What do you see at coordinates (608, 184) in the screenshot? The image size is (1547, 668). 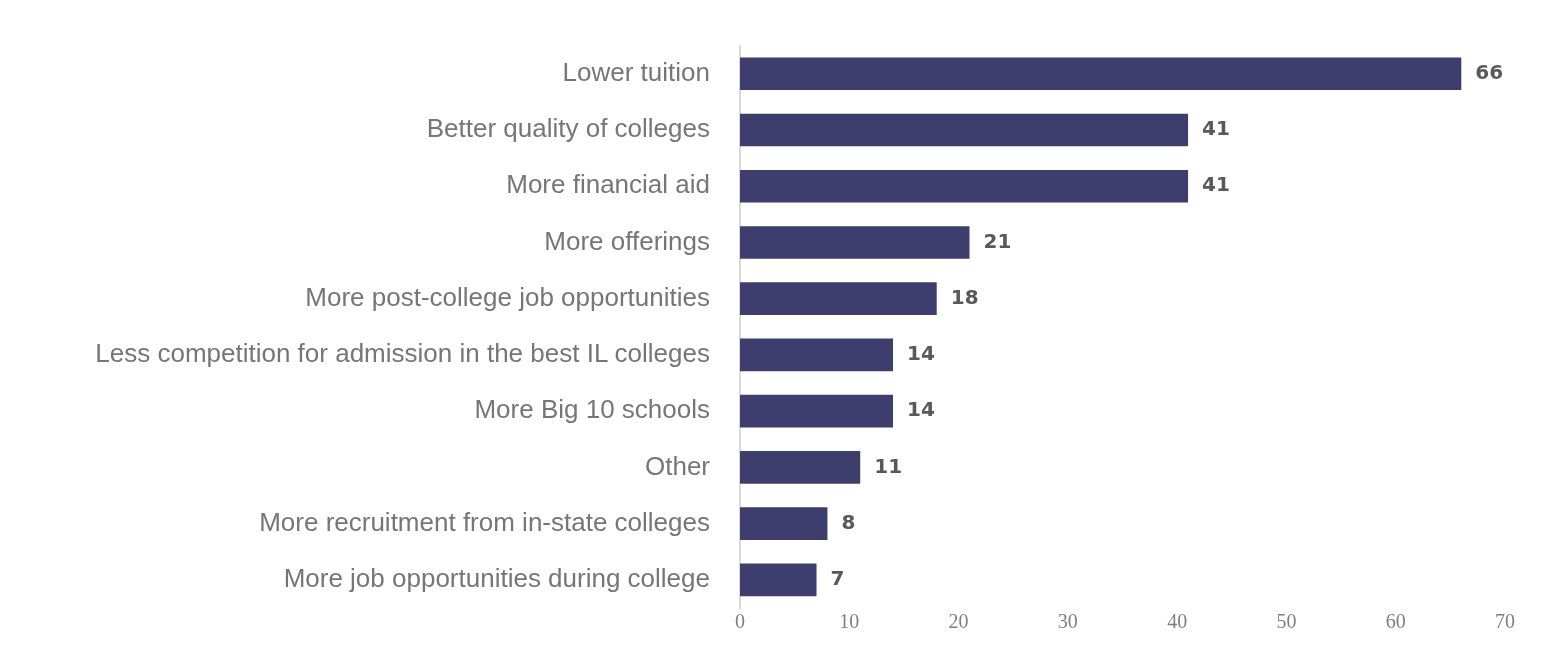 I see `y-tick-label: More financial aid` at bounding box center [608, 184].